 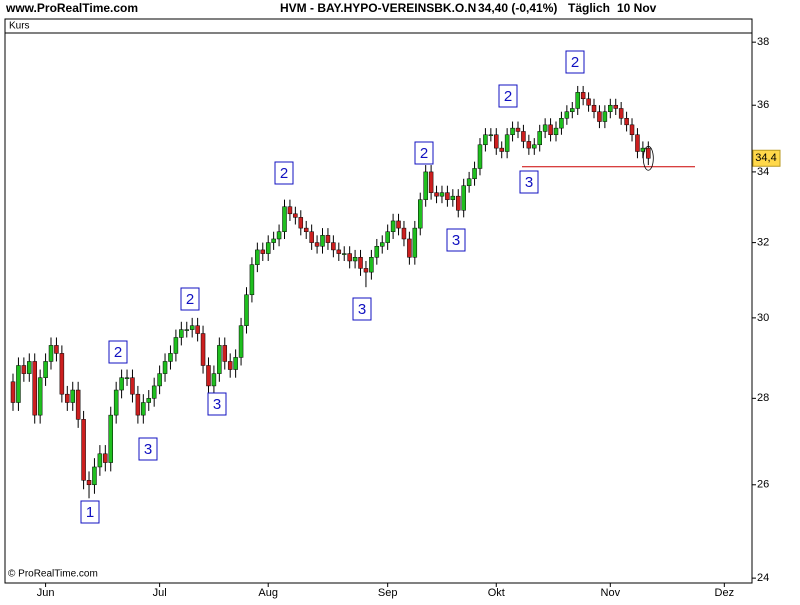 What do you see at coordinates (763, 172) in the screenshot?
I see `y-tick-label: 34` at bounding box center [763, 172].